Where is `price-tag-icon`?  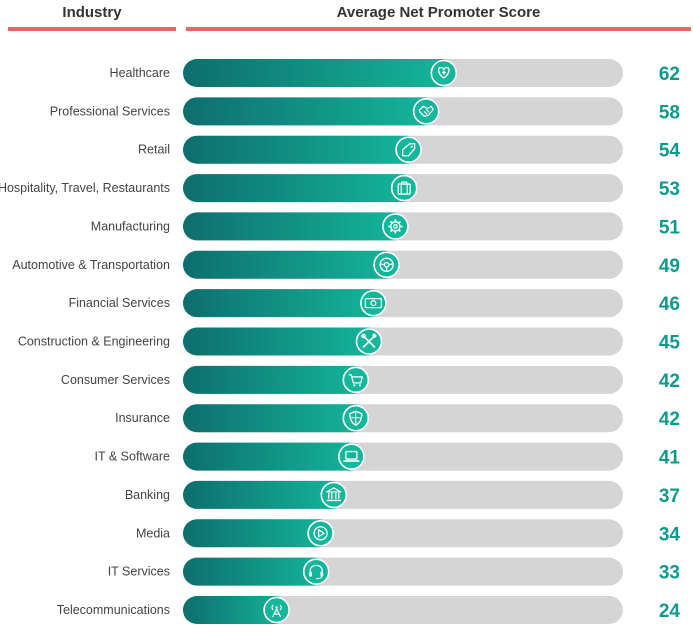
price-tag-icon is located at coordinates (408, 150).